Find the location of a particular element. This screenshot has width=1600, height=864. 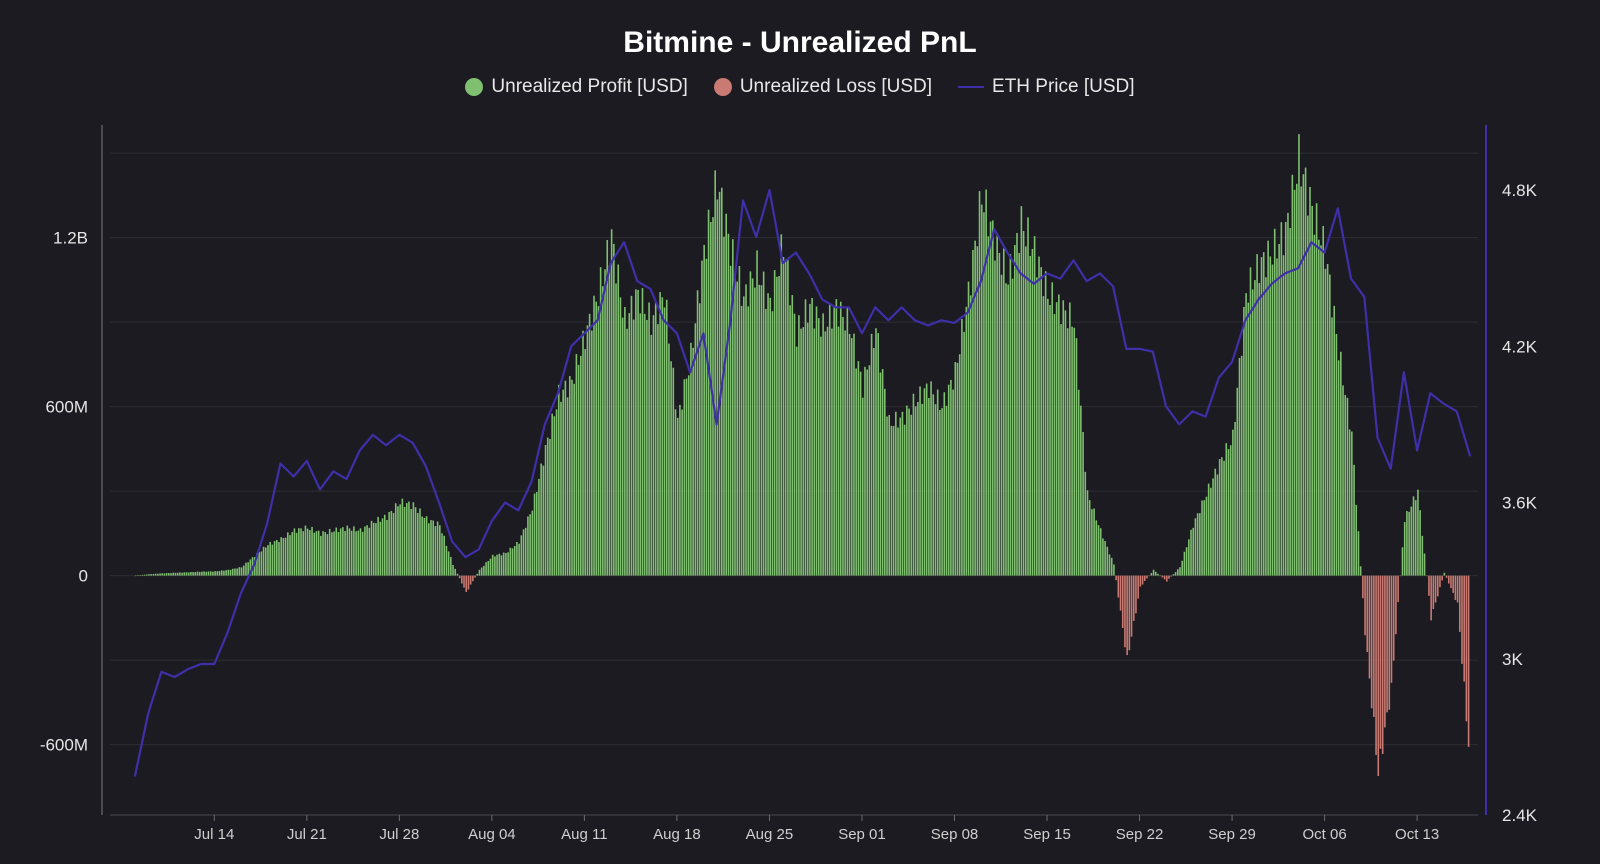

legend-eth-swatch is located at coordinates (971, 87).